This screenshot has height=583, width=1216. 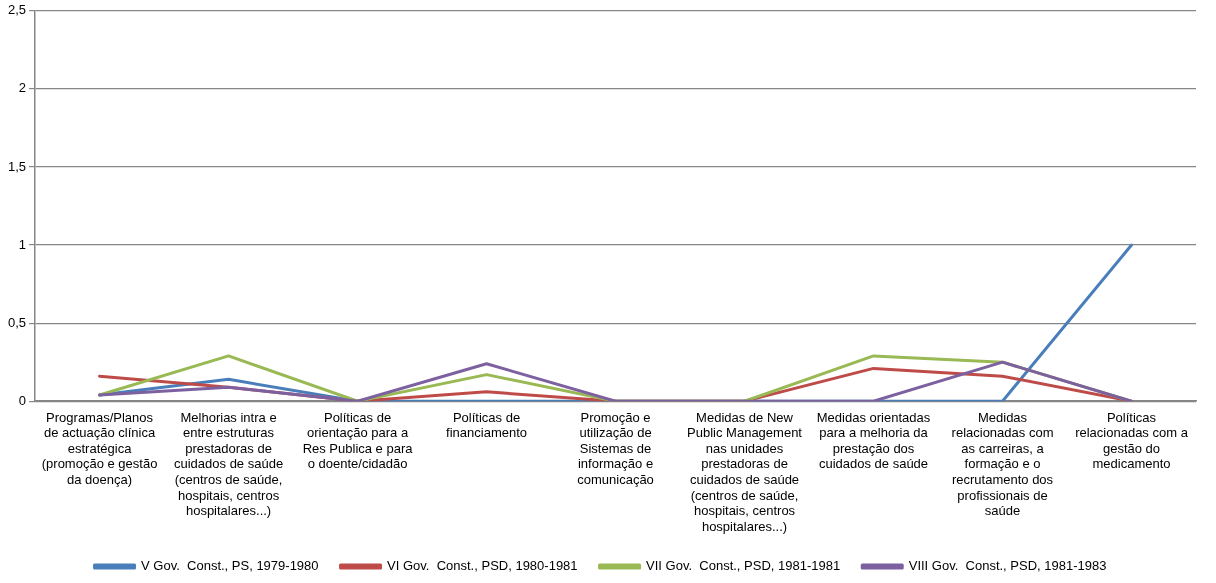 What do you see at coordinates (22, 244) in the screenshot?
I see `y-tick-label: 1` at bounding box center [22, 244].